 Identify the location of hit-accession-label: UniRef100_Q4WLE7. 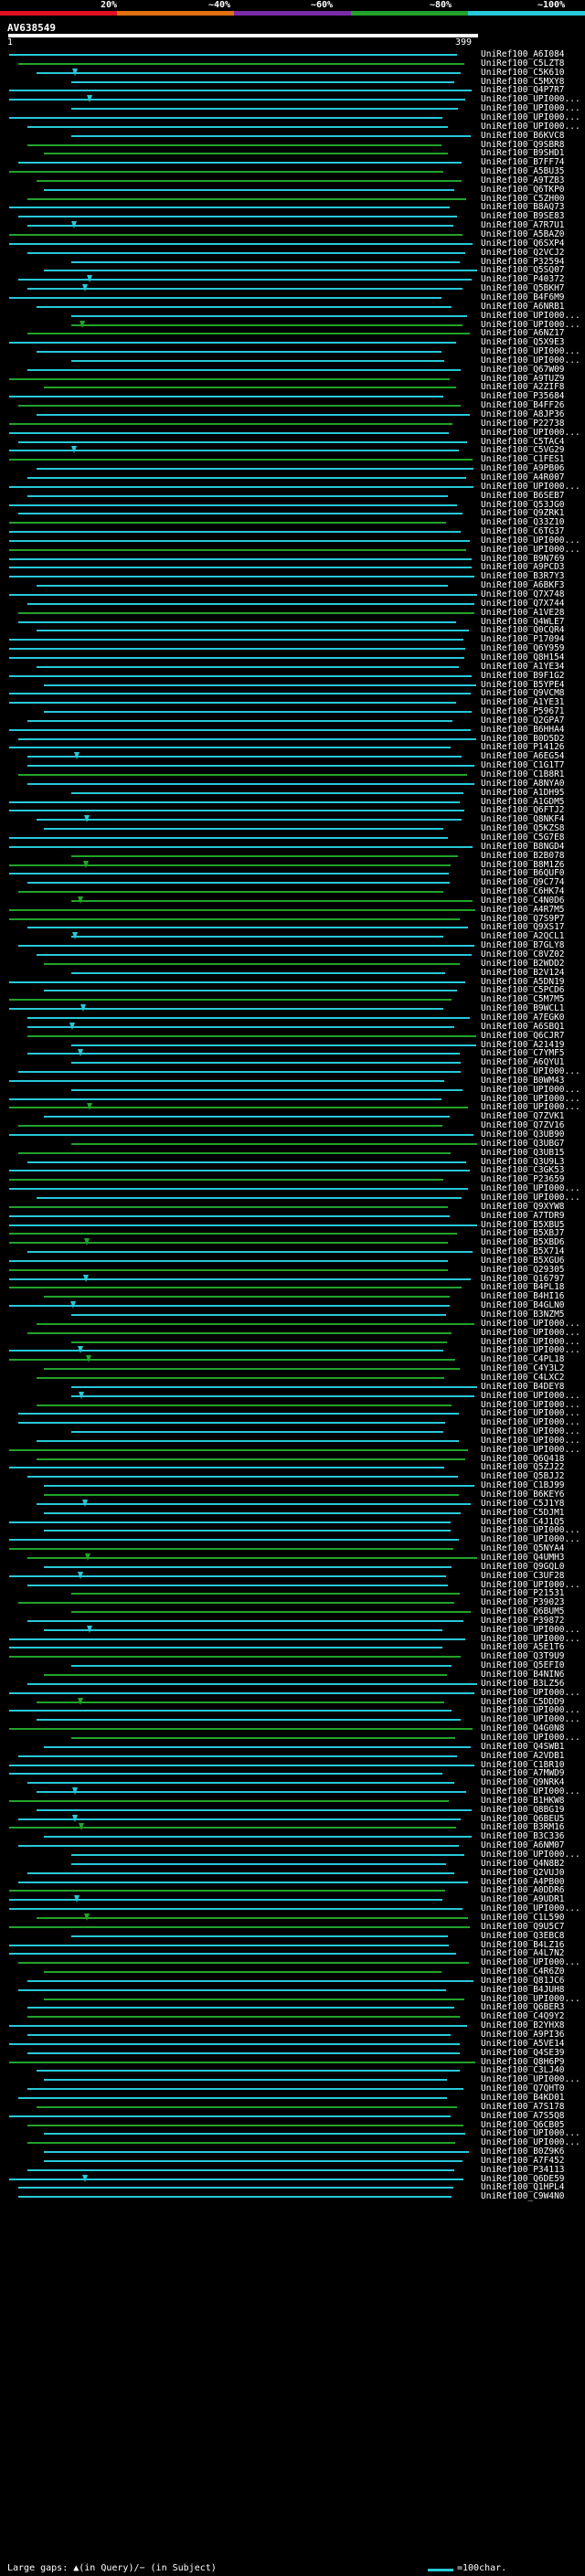
(523, 621).